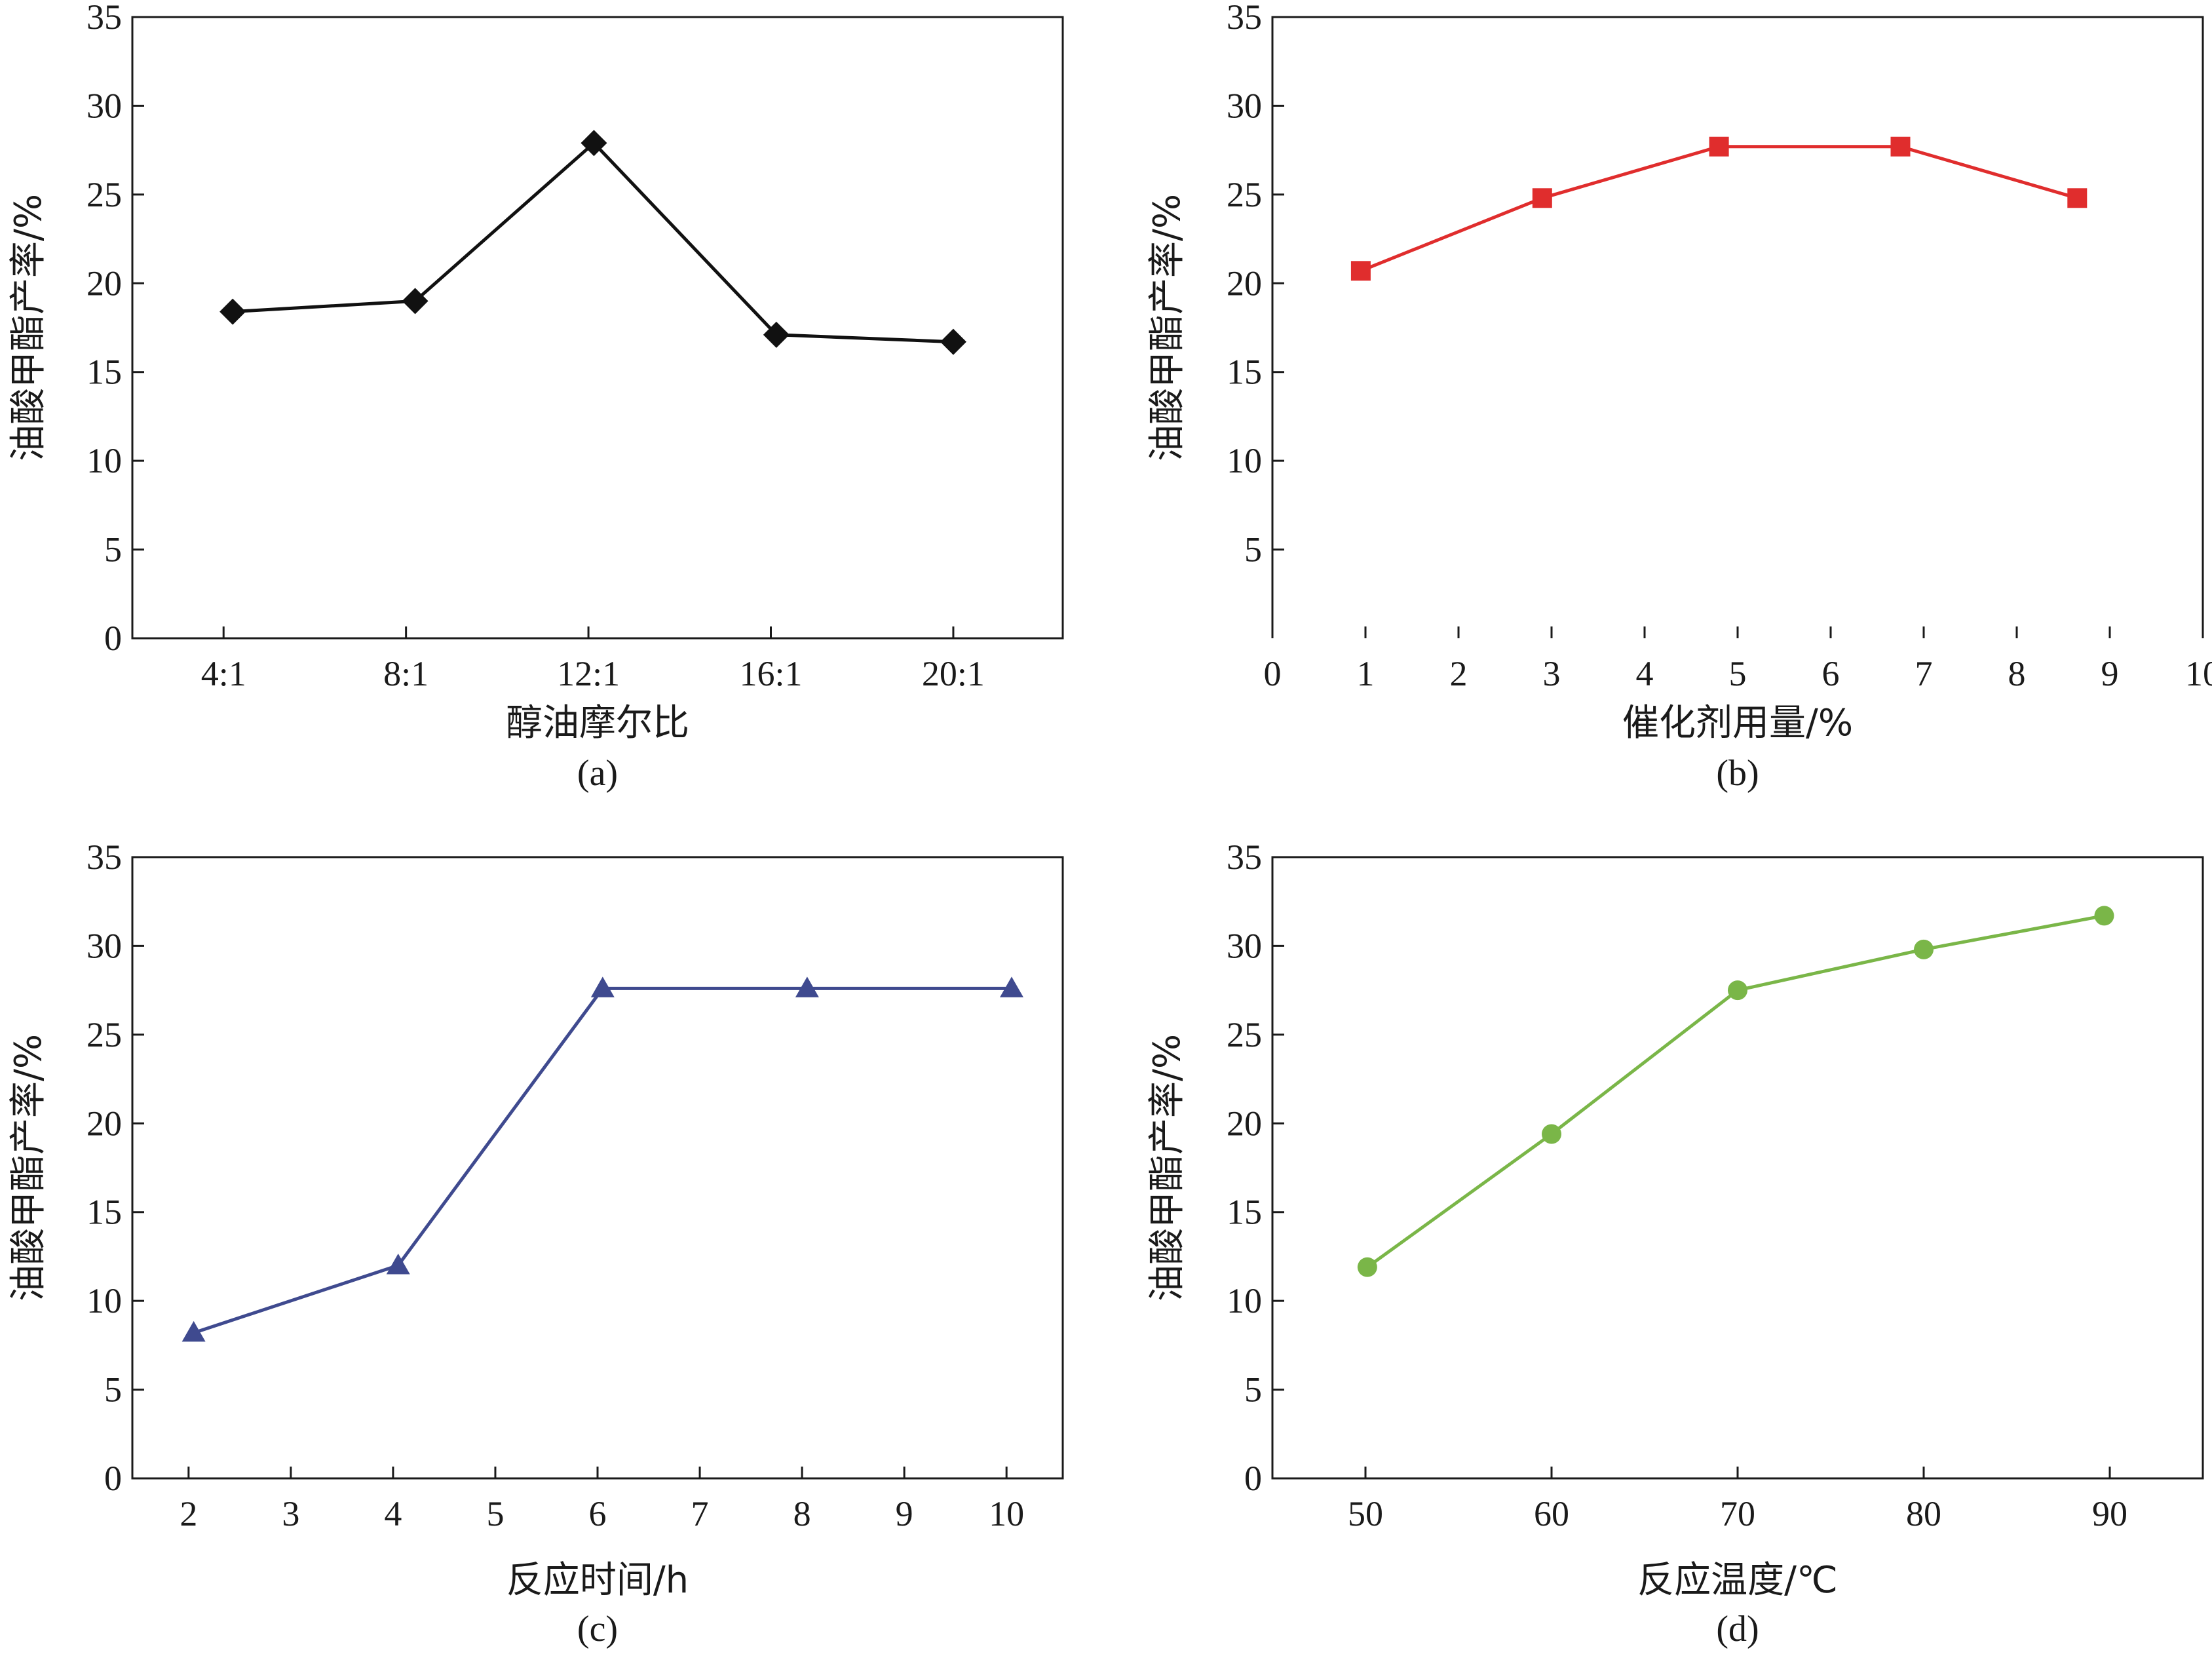 This screenshot has width=2212, height=1654. I want to click on panel-b-xtick-label: 1, so click(1366, 673).